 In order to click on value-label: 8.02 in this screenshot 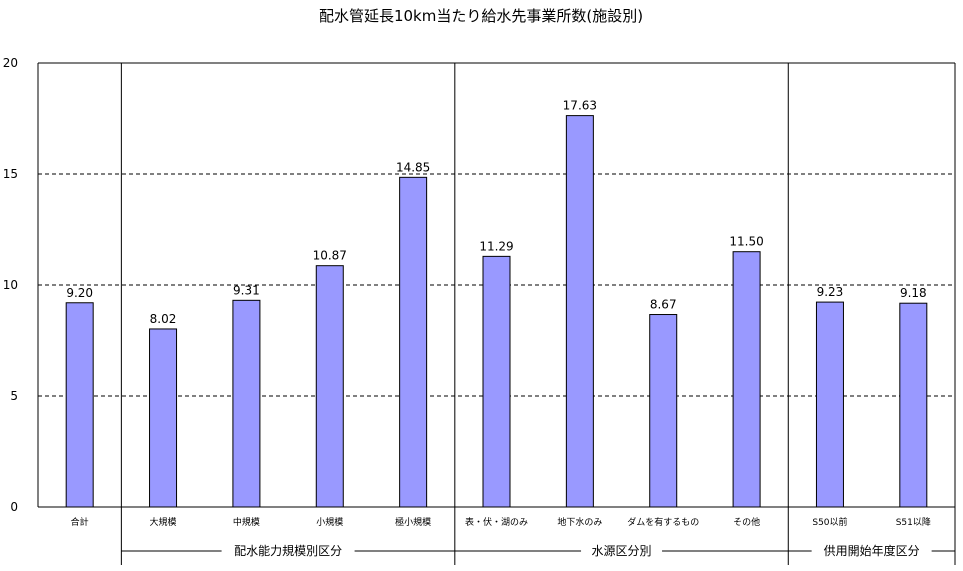, I will do `click(163, 319)`.